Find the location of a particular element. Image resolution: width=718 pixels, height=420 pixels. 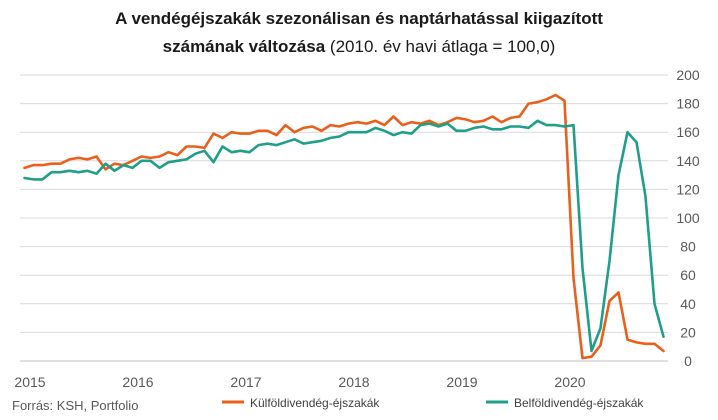

y-tick-label: 200 is located at coordinates (688, 75).